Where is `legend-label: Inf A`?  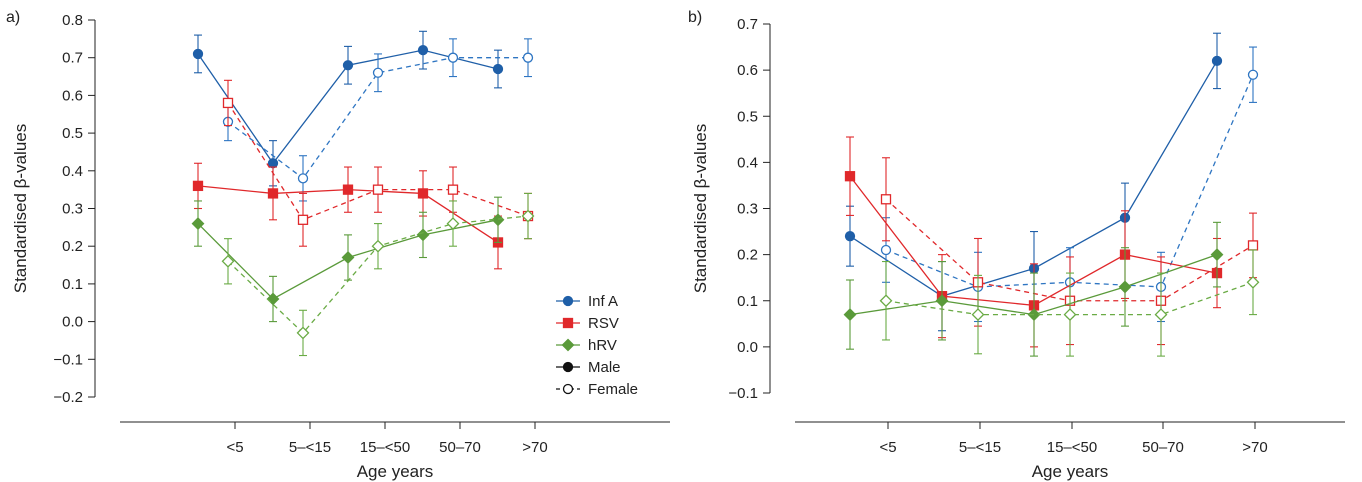
legend-label: Inf A is located at coordinates (603, 301).